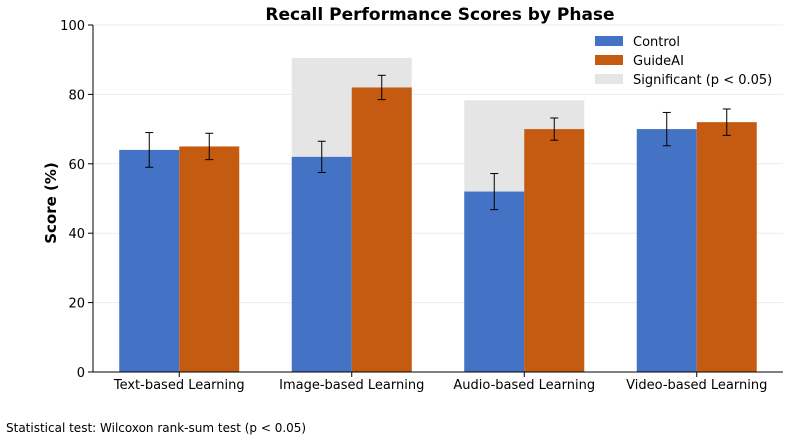  I want to click on y-tick-label: 0, so click(81, 373).